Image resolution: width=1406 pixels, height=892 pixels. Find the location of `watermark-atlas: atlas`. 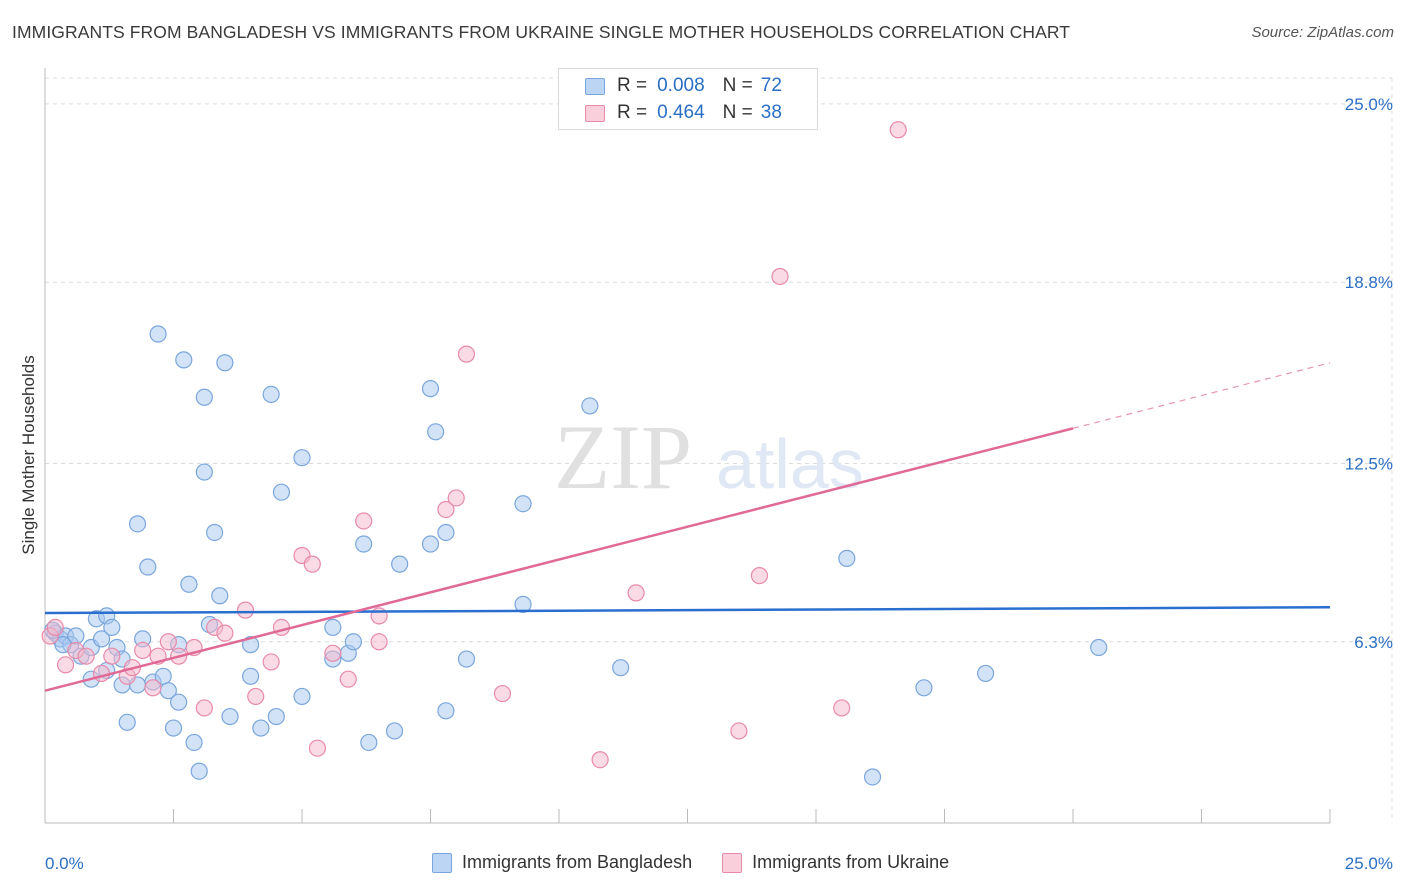

watermark-atlas: atlas is located at coordinates (790, 464).